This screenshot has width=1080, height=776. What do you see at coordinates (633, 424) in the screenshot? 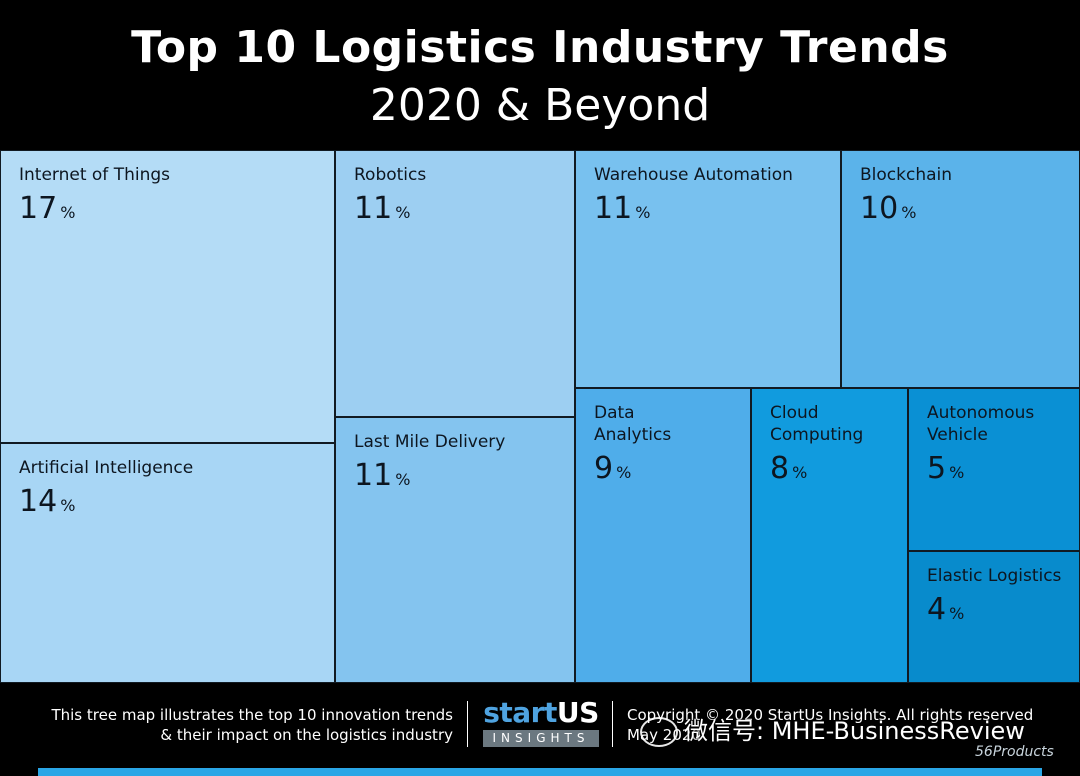
I see `tile-label: Data Analytics` at bounding box center [633, 424].